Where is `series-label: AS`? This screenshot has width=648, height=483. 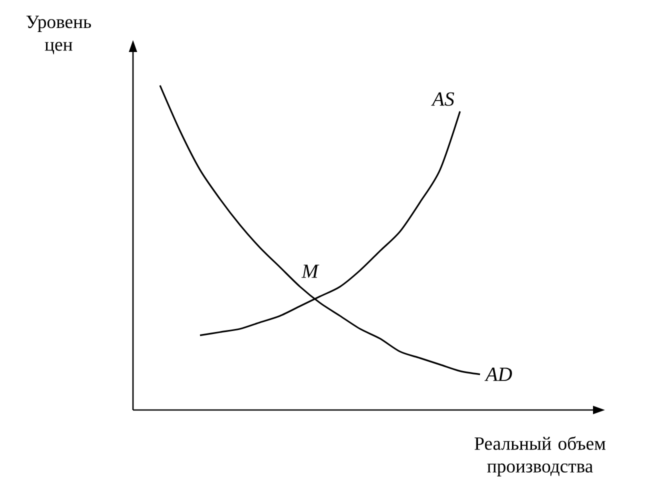 series-label: AS is located at coordinates (442, 99).